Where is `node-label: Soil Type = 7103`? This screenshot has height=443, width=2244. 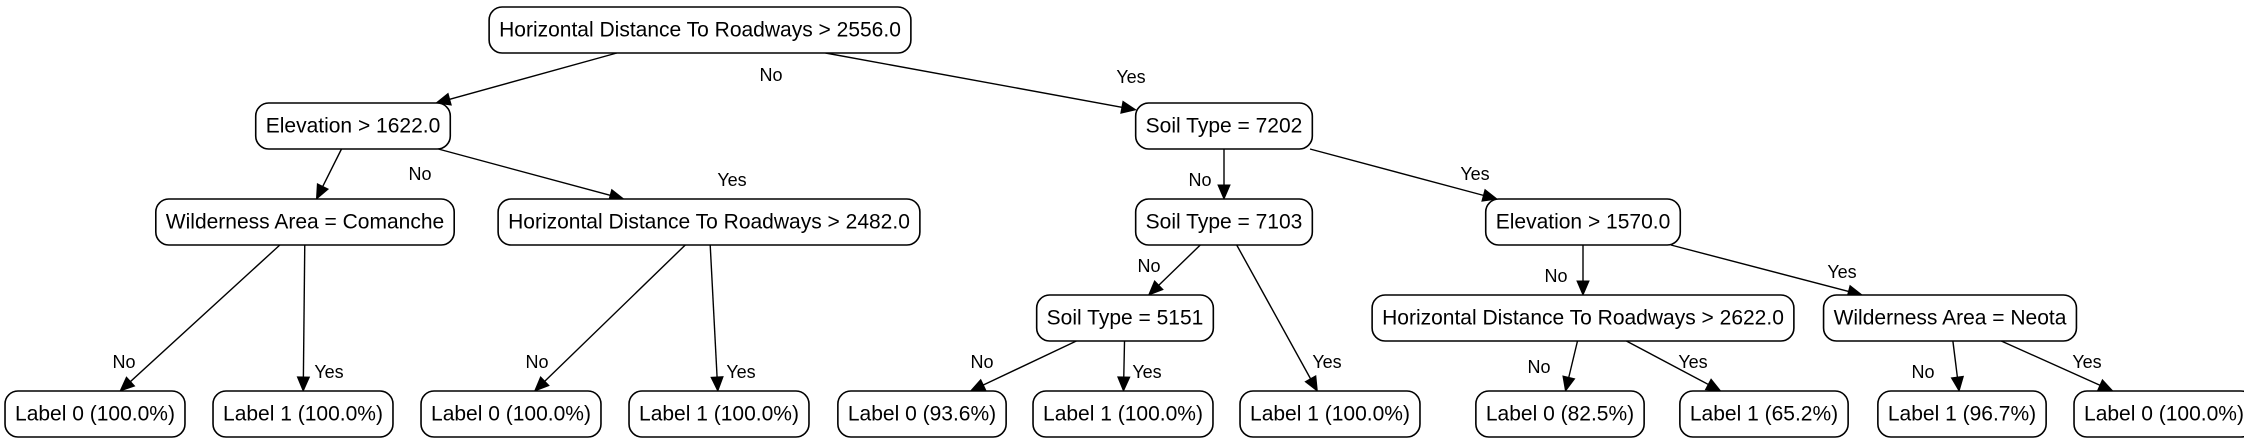
node-label: Soil Type = 7103 is located at coordinates (1224, 222).